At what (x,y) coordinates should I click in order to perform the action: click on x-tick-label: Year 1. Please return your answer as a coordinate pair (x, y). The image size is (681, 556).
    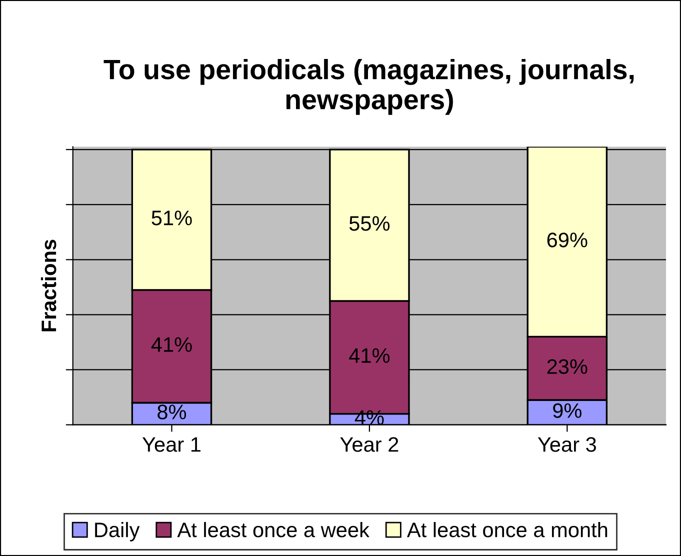
    Looking at the image, I should click on (171, 444).